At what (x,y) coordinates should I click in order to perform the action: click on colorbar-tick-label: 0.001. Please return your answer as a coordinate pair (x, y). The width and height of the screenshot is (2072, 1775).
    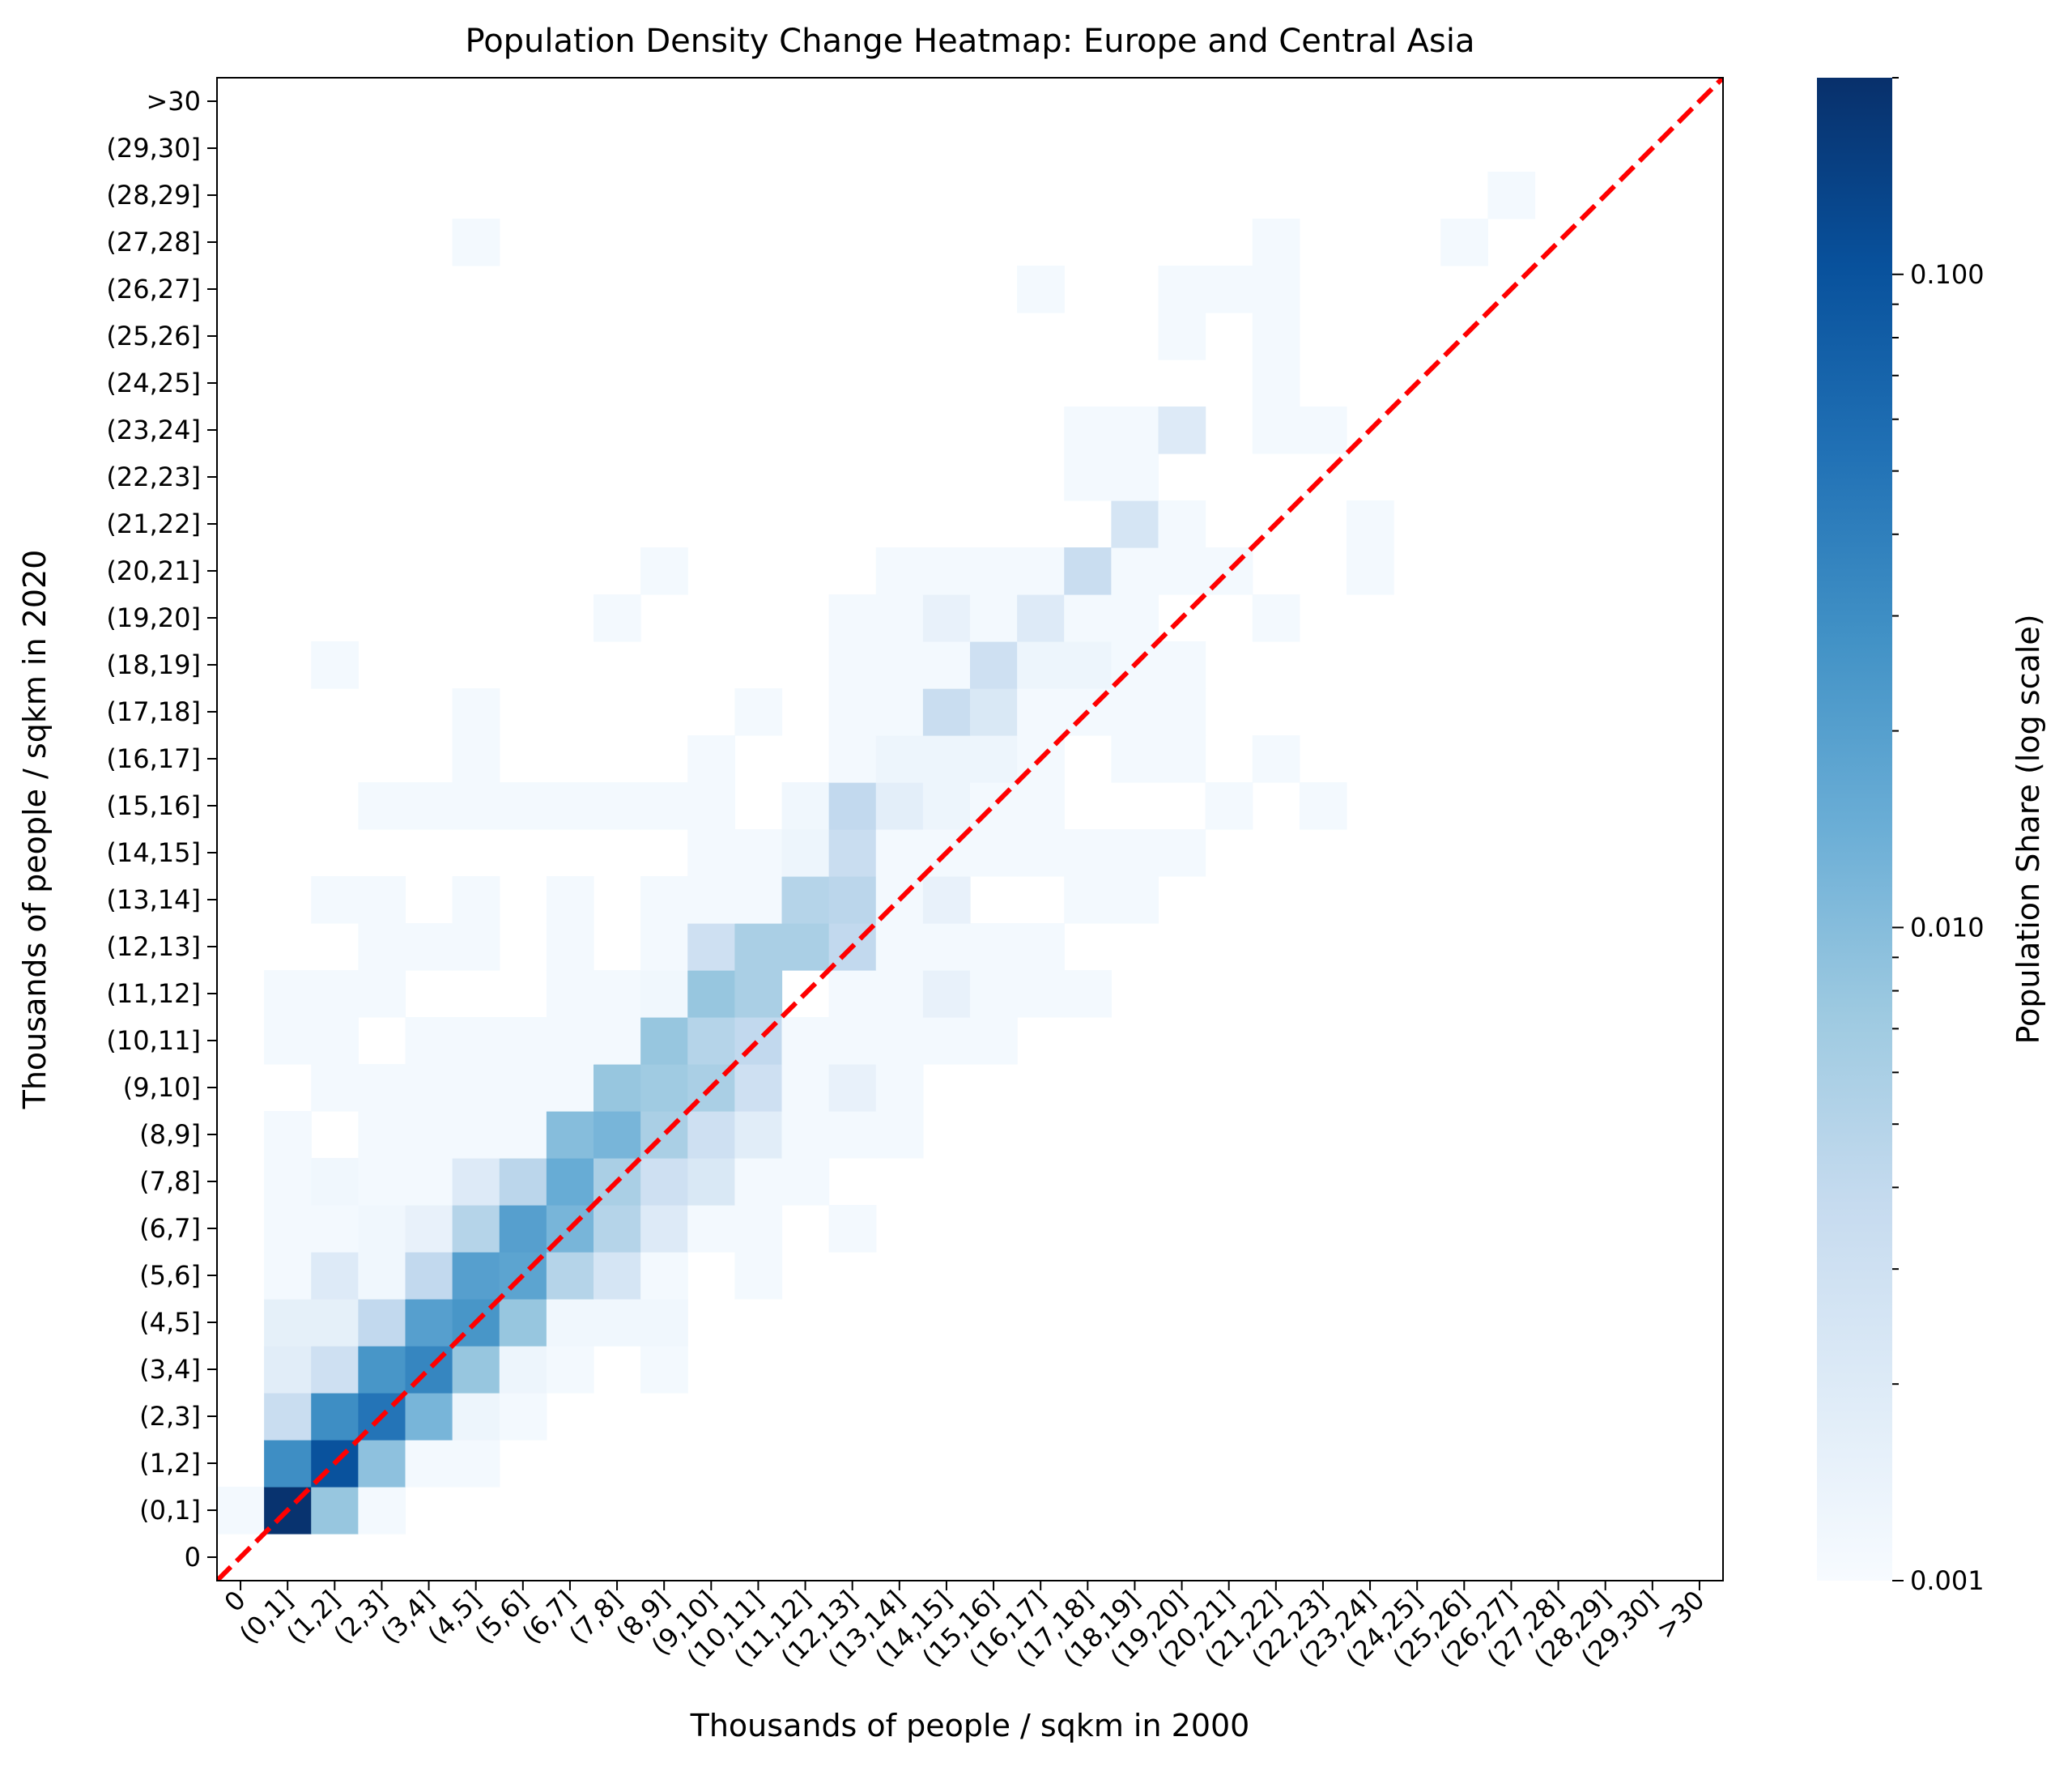
    Looking at the image, I should click on (1947, 1580).